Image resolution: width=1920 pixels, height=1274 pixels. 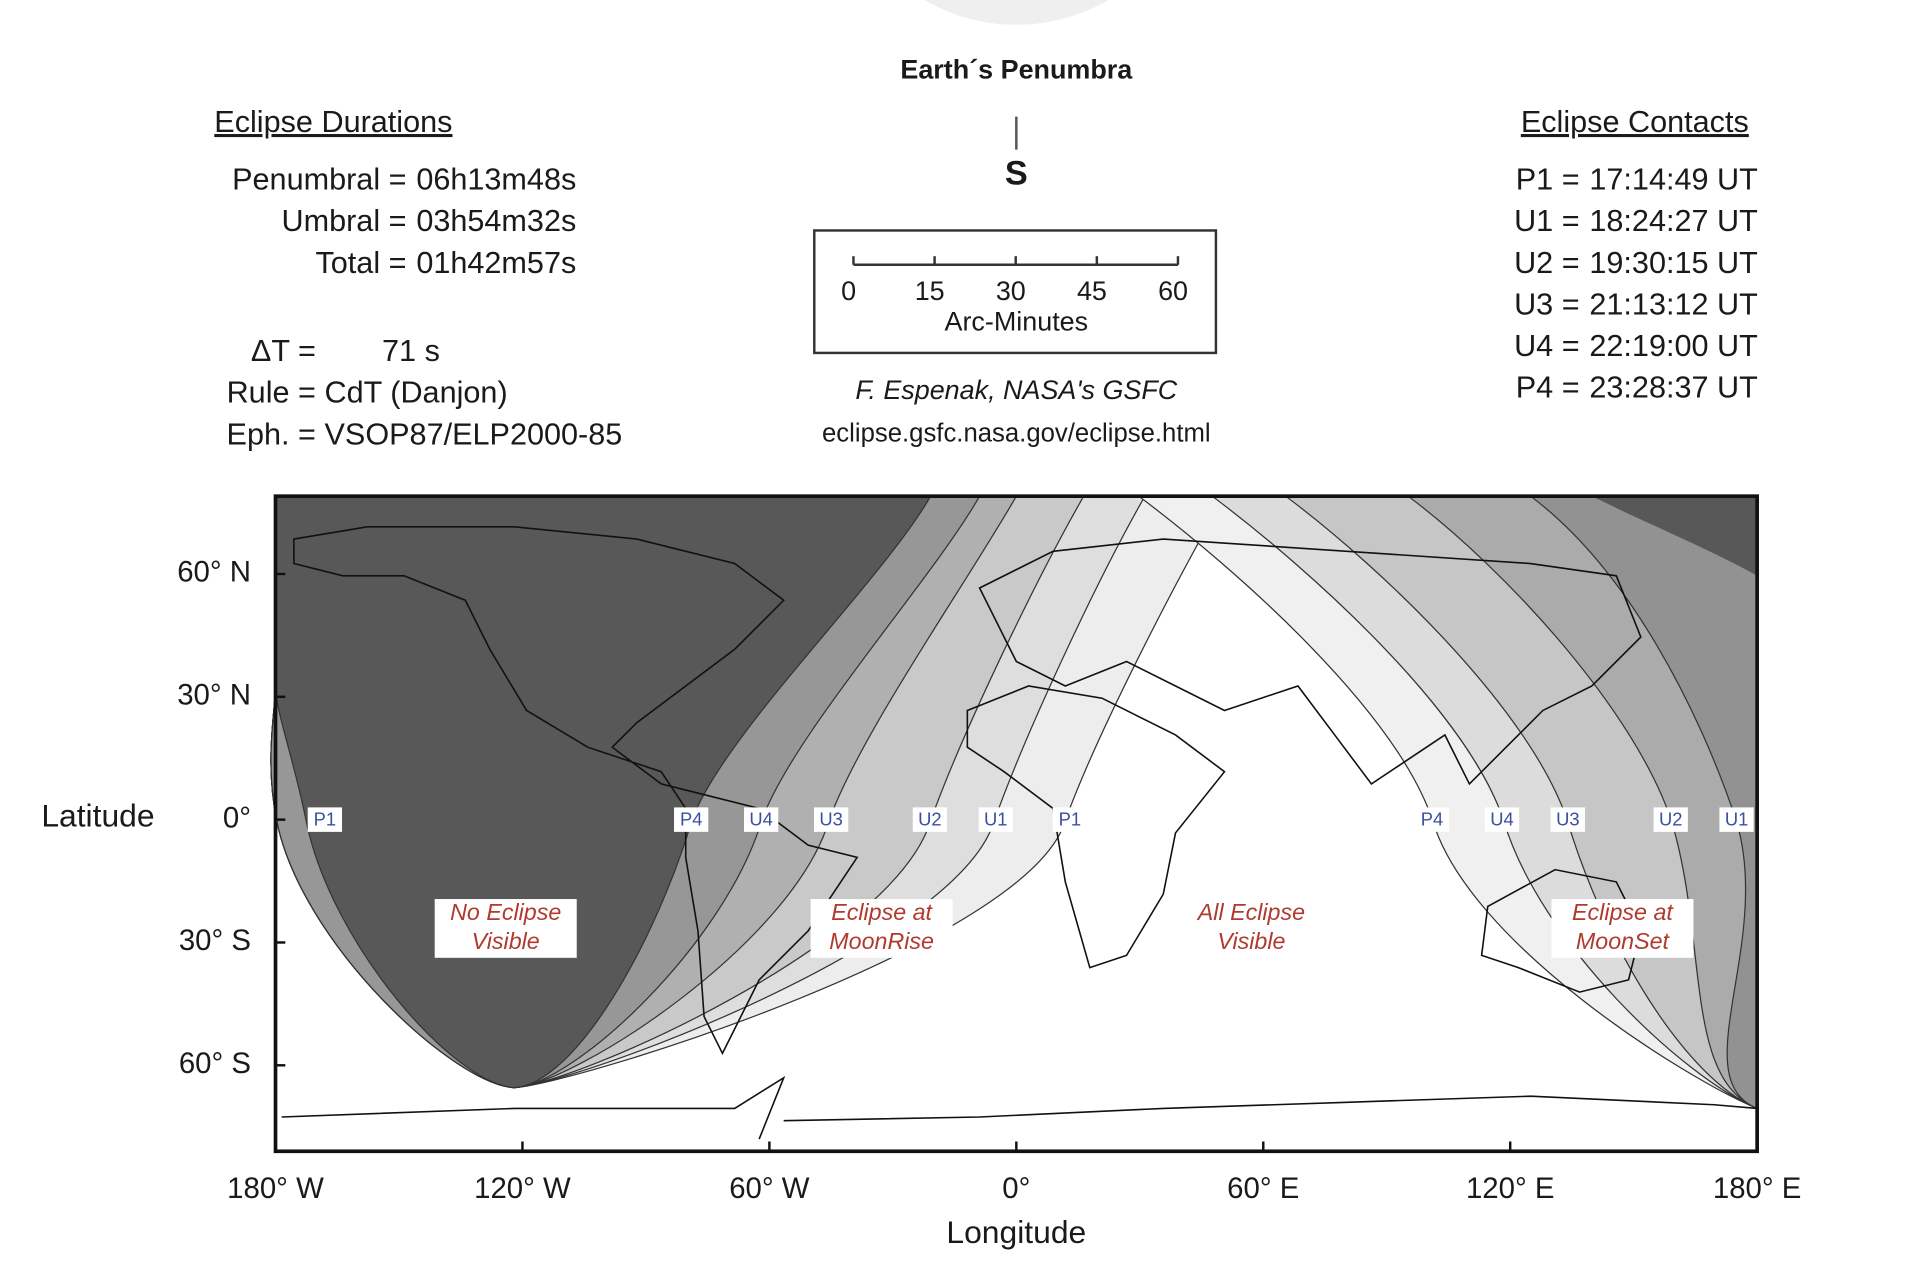 I want to click on contact-label: U1 =, so click(x=1547, y=221).